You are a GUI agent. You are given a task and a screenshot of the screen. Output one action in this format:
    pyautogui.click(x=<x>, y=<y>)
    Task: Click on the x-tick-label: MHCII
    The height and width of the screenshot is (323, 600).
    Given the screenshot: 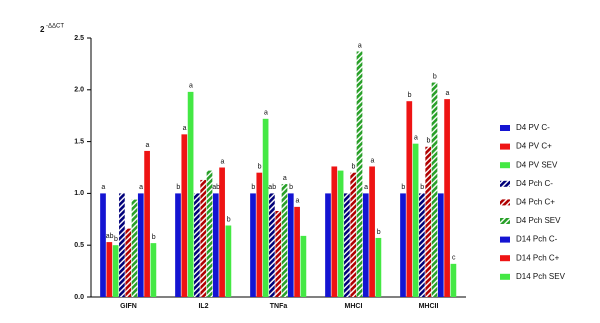 What is the action you would take?
    pyautogui.click(x=429, y=306)
    